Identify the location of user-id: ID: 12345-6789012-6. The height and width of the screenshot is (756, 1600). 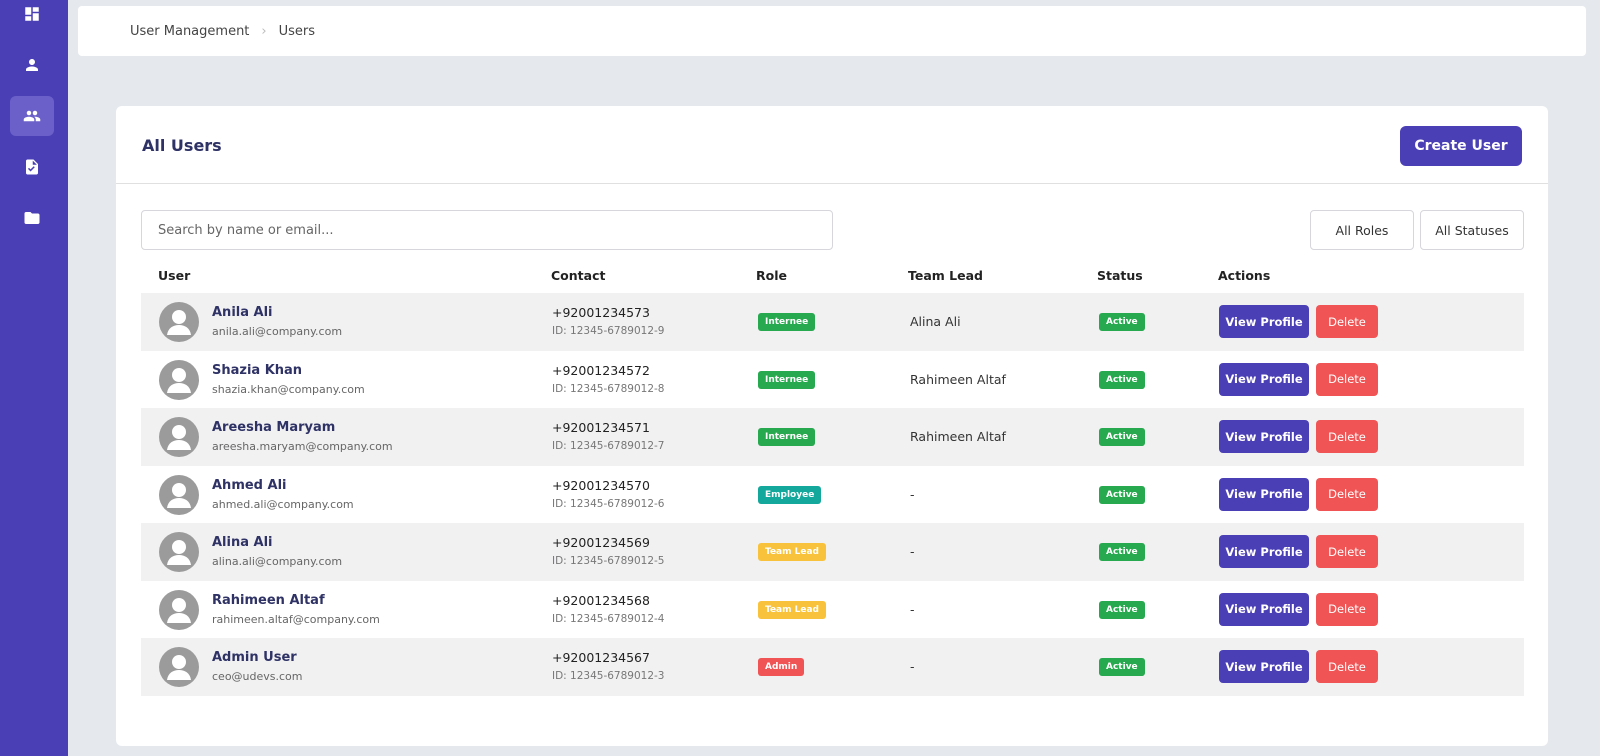
(608, 503).